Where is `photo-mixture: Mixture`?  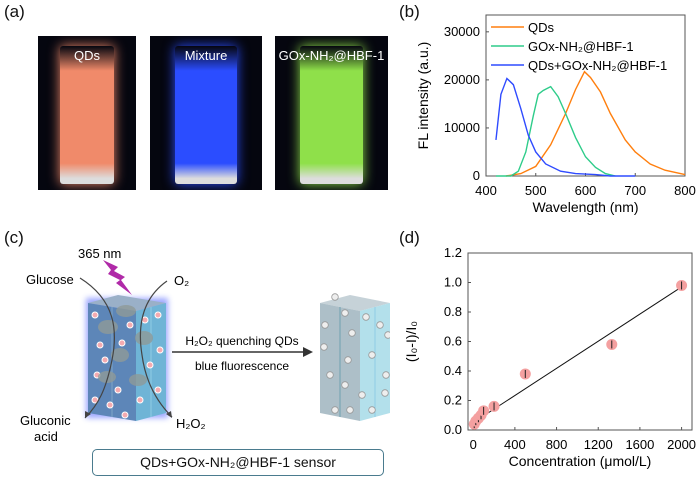 photo-mixture: Mixture is located at coordinates (206, 113).